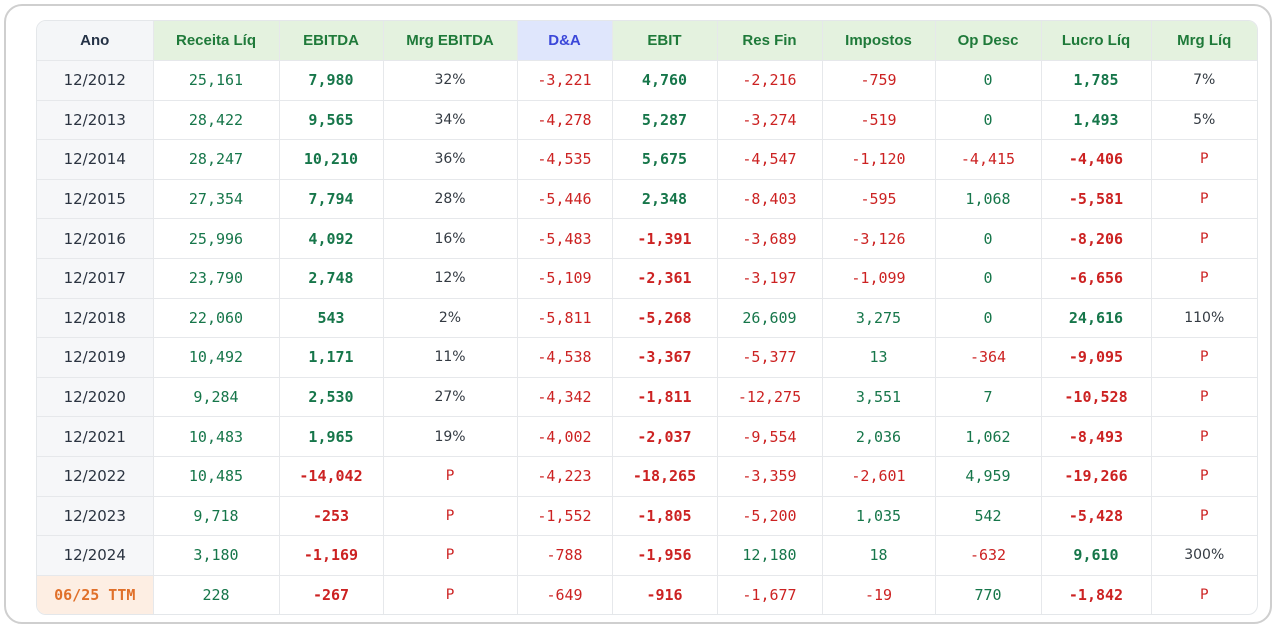  What do you see at coordinates (565, 476) in the screenshot?
I see `cell-da: -4,223` at bounding box center [565, 476].